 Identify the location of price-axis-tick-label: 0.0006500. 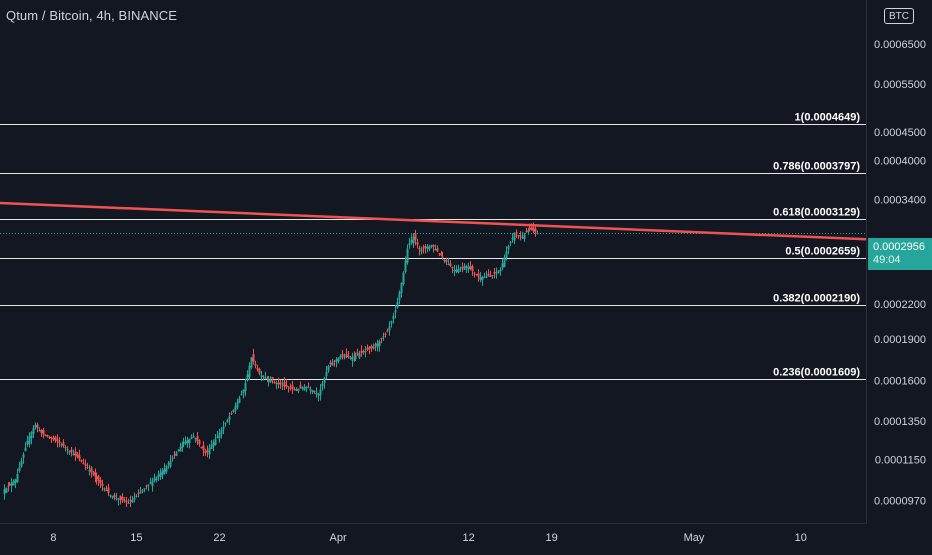
(900, 45).